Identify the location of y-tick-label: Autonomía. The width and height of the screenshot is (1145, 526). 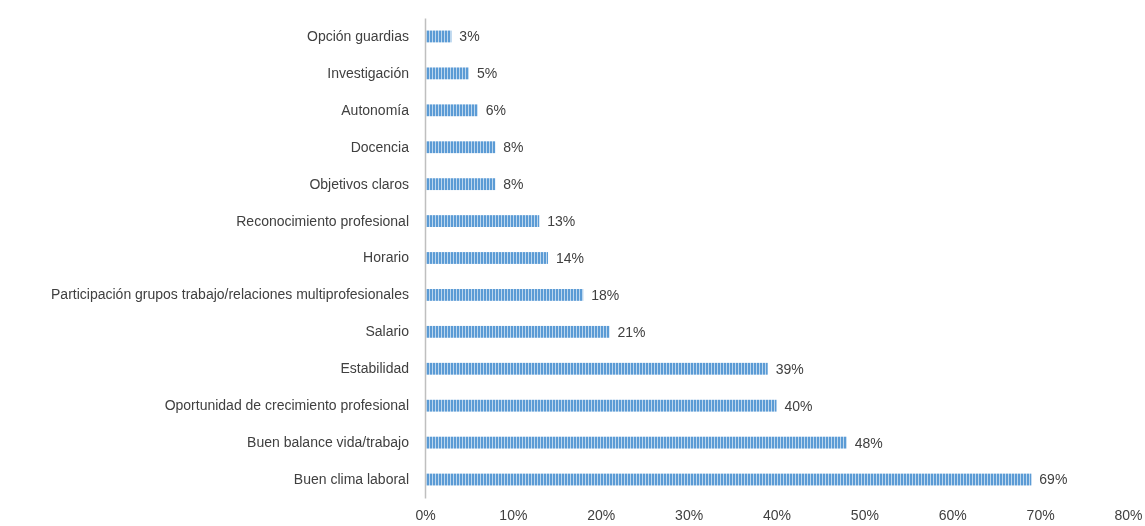
(375, 109).